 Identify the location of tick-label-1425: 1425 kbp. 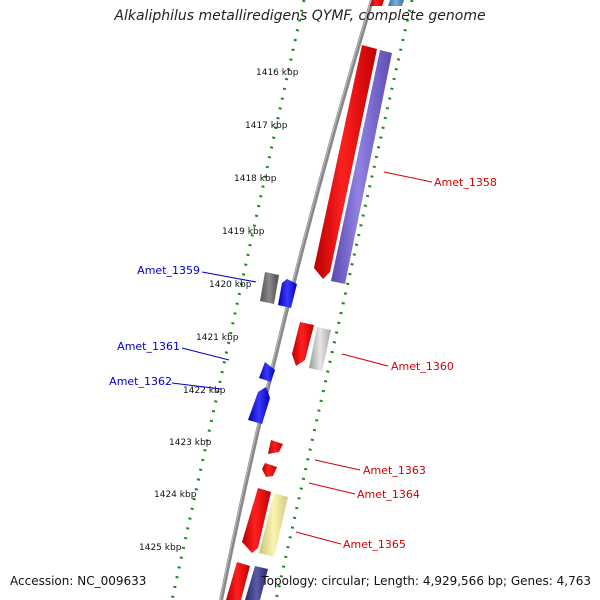
(160, 548).